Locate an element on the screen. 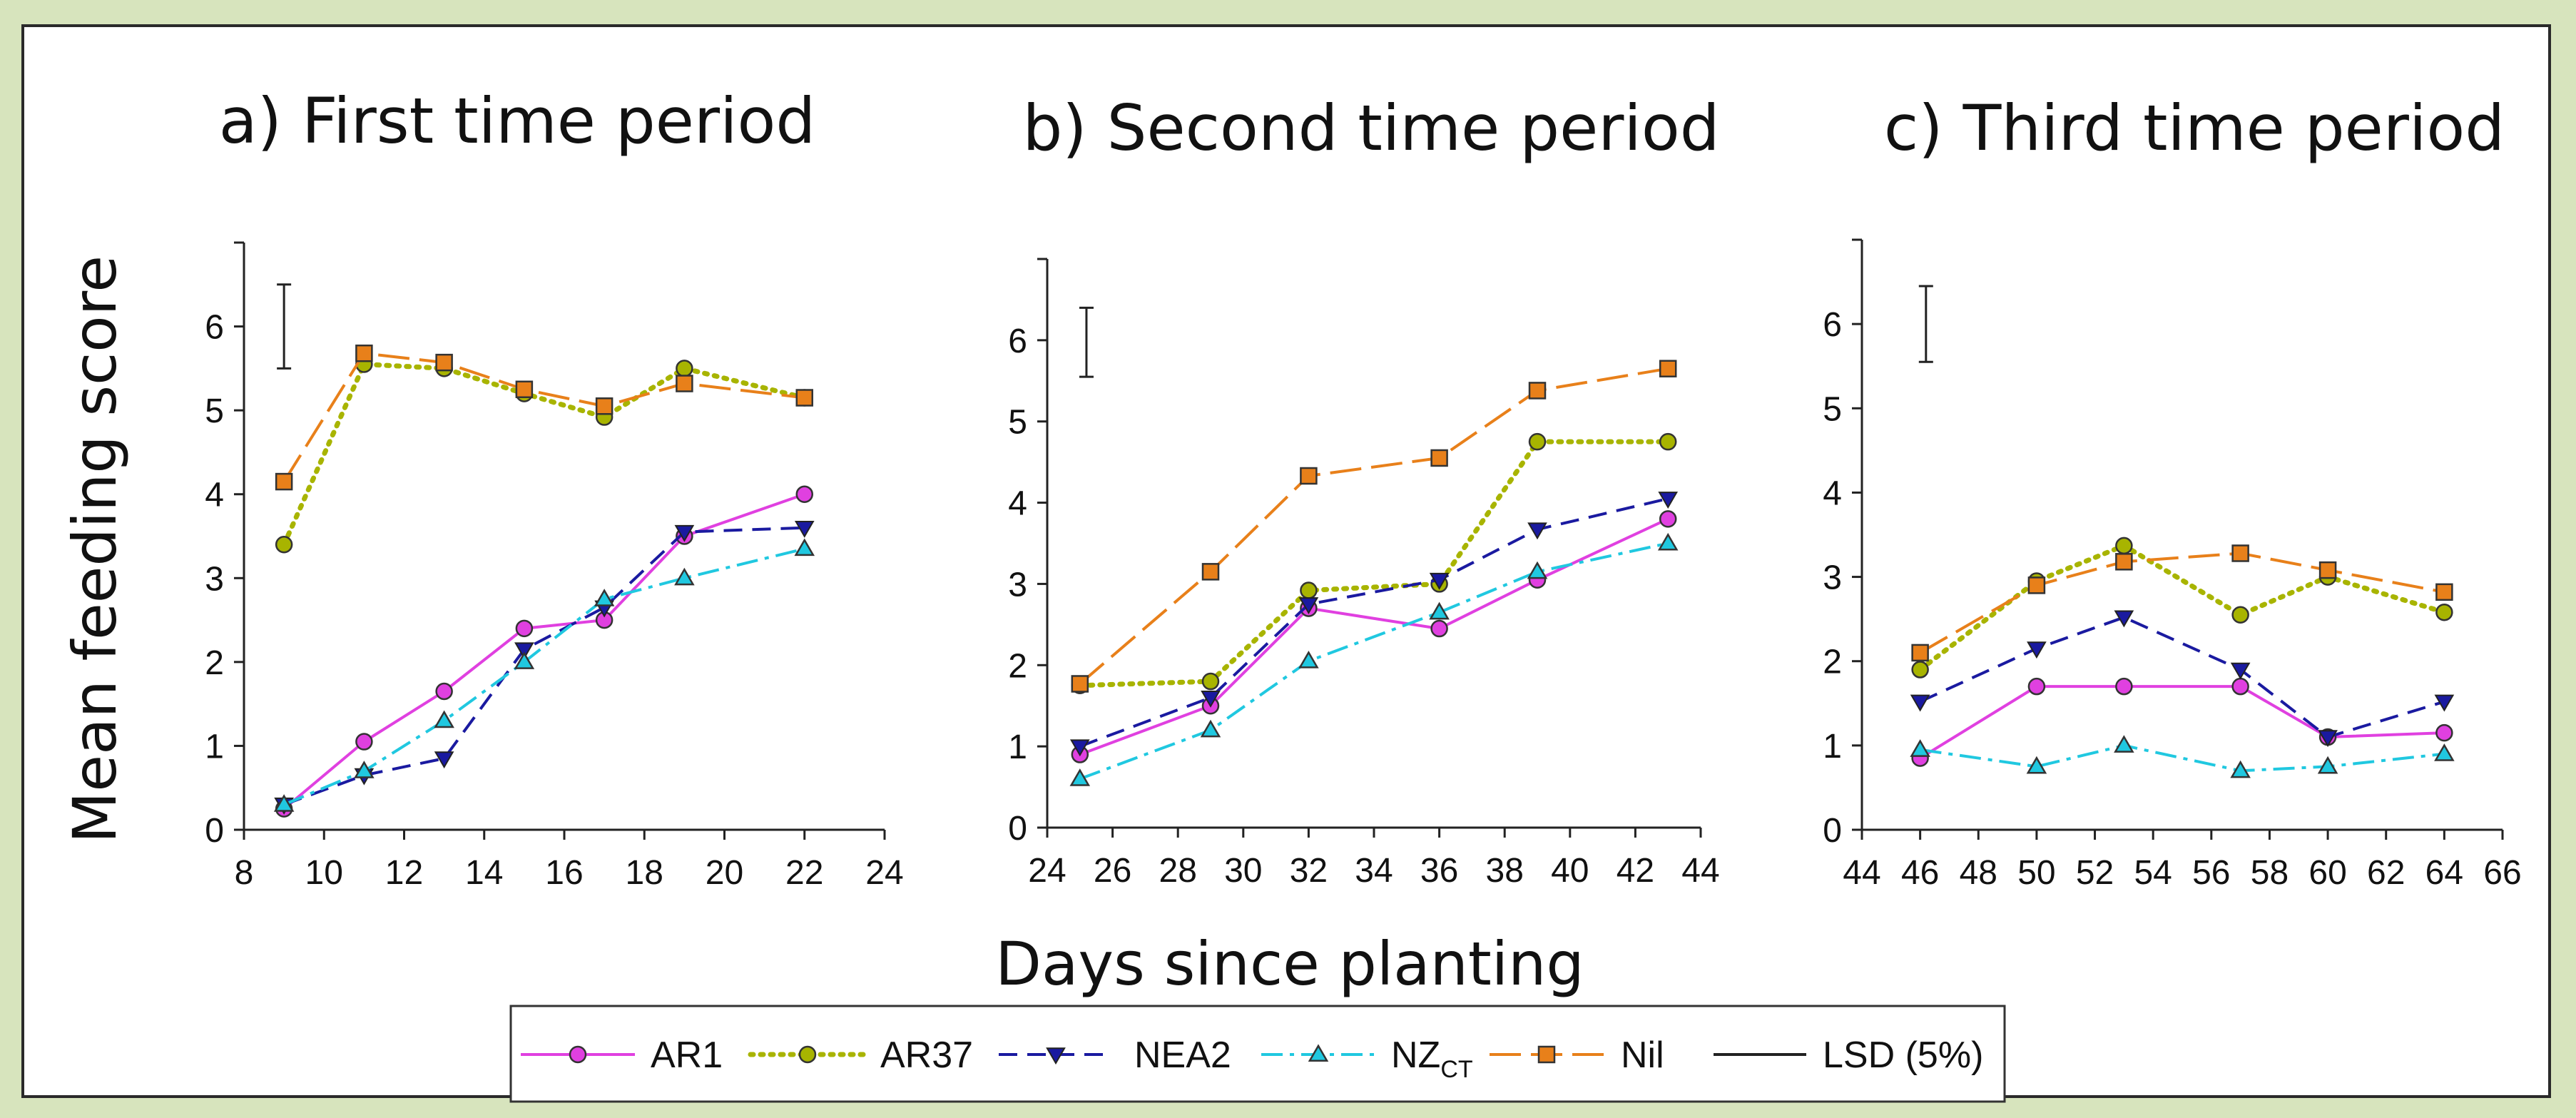 Image resolution: width=2576 pixels, height=1118 pixels. series-ar1 is located at coordinates (2182, 722).